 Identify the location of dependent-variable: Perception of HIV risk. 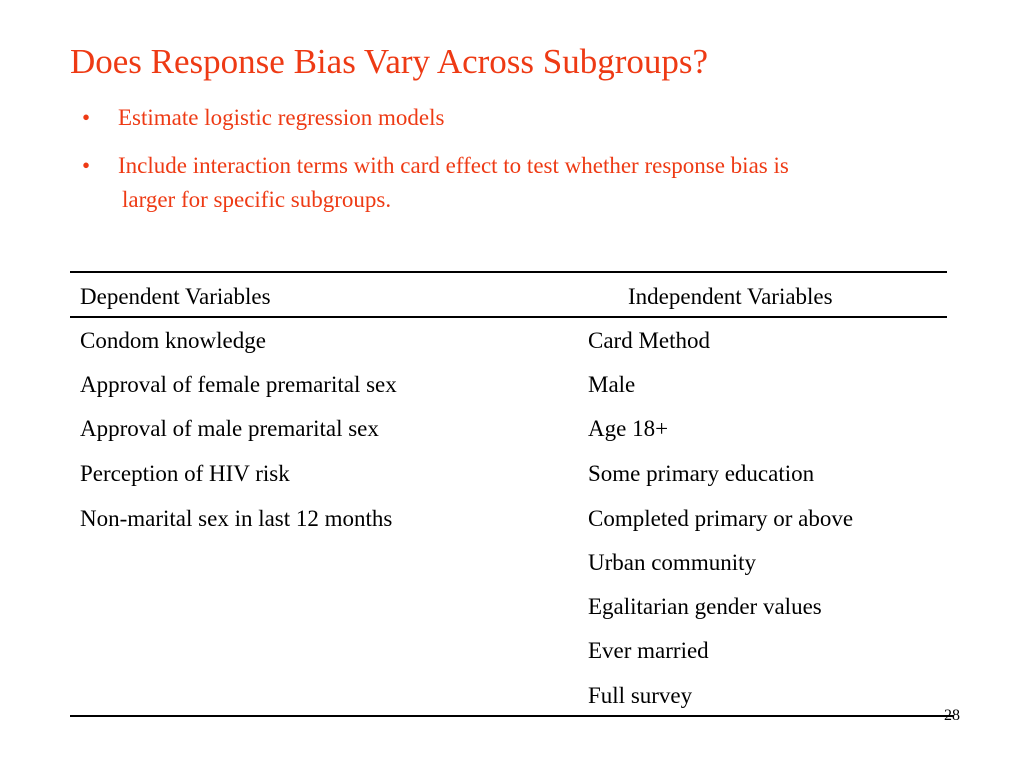
(185, 473).